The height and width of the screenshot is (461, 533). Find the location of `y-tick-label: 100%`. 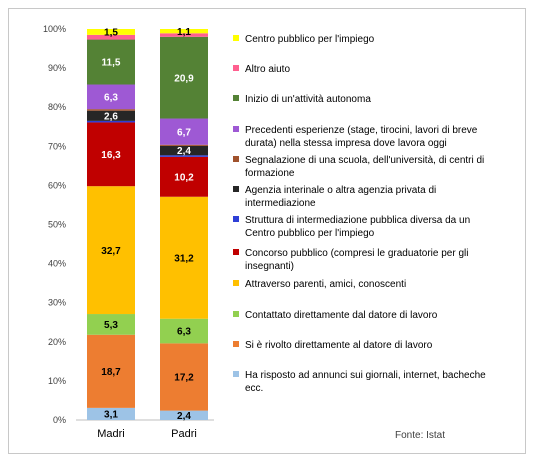

y-tick-label: 100% is located at coordinates (54, 29).